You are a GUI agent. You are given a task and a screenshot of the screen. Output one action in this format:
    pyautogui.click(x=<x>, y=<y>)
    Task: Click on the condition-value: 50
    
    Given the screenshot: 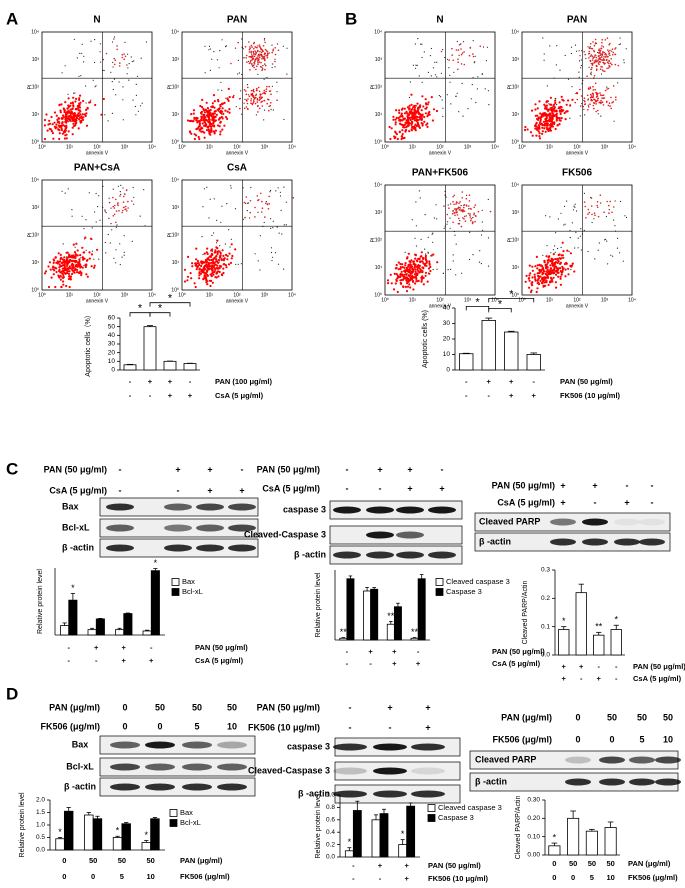 What is the action you would take?
    pyautogui.click(x=668, y=717)
    